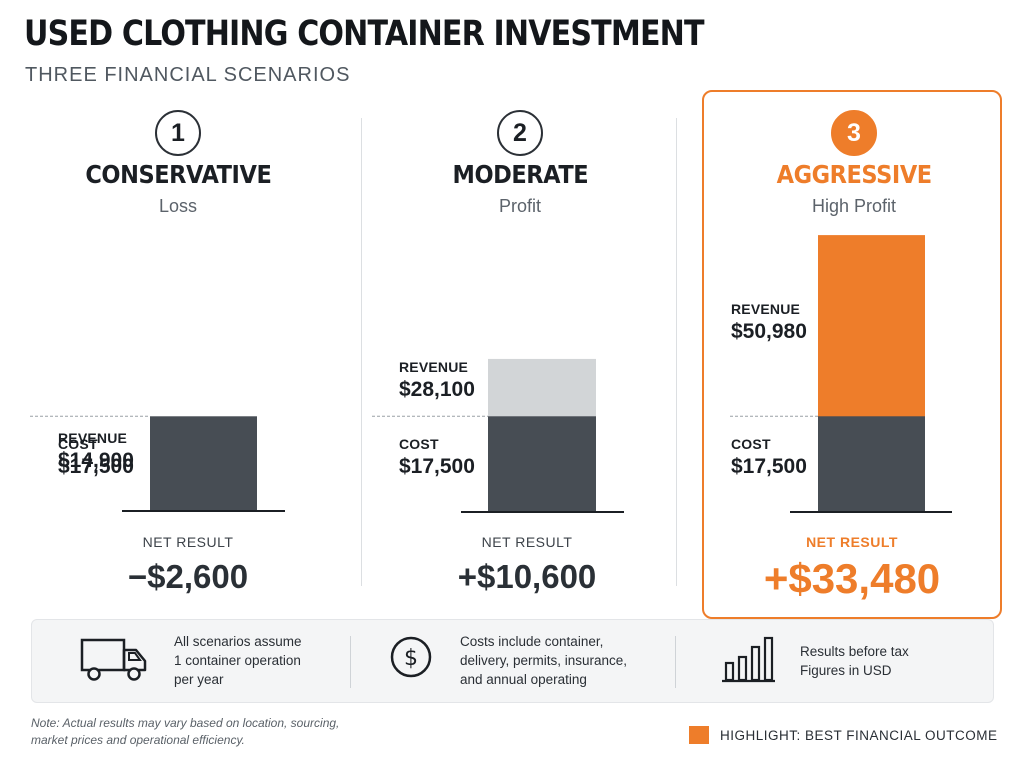  What do you see at coordinates (113, 659) in the screenshot?
I see `truck-icon` at bounding box center [113, 659].